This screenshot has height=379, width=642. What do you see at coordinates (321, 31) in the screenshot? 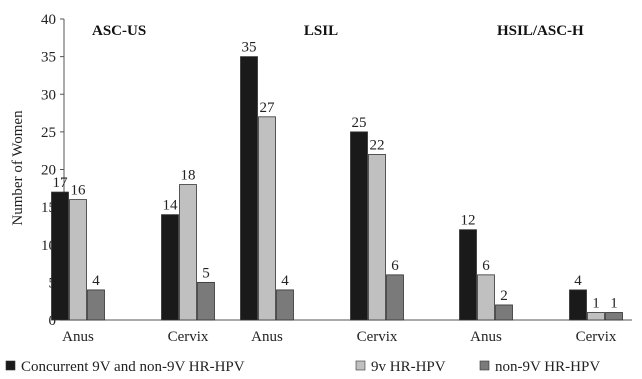
I see `group-title: LSIL` at bounding box center [321, 31].